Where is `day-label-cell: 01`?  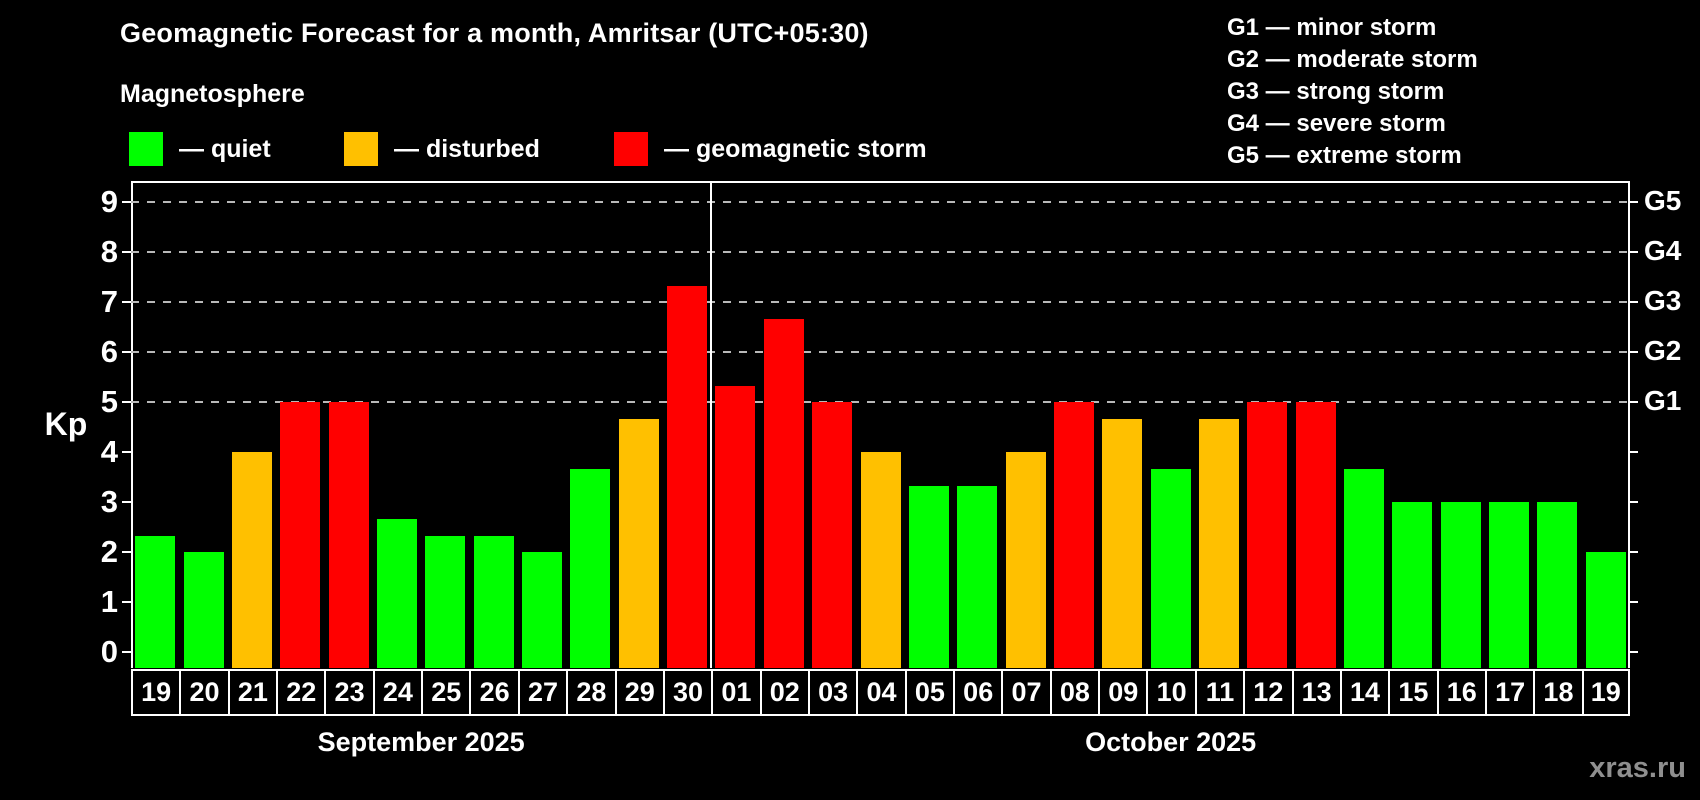 day-label-cell: 01 is located at coordinates (736, 692).